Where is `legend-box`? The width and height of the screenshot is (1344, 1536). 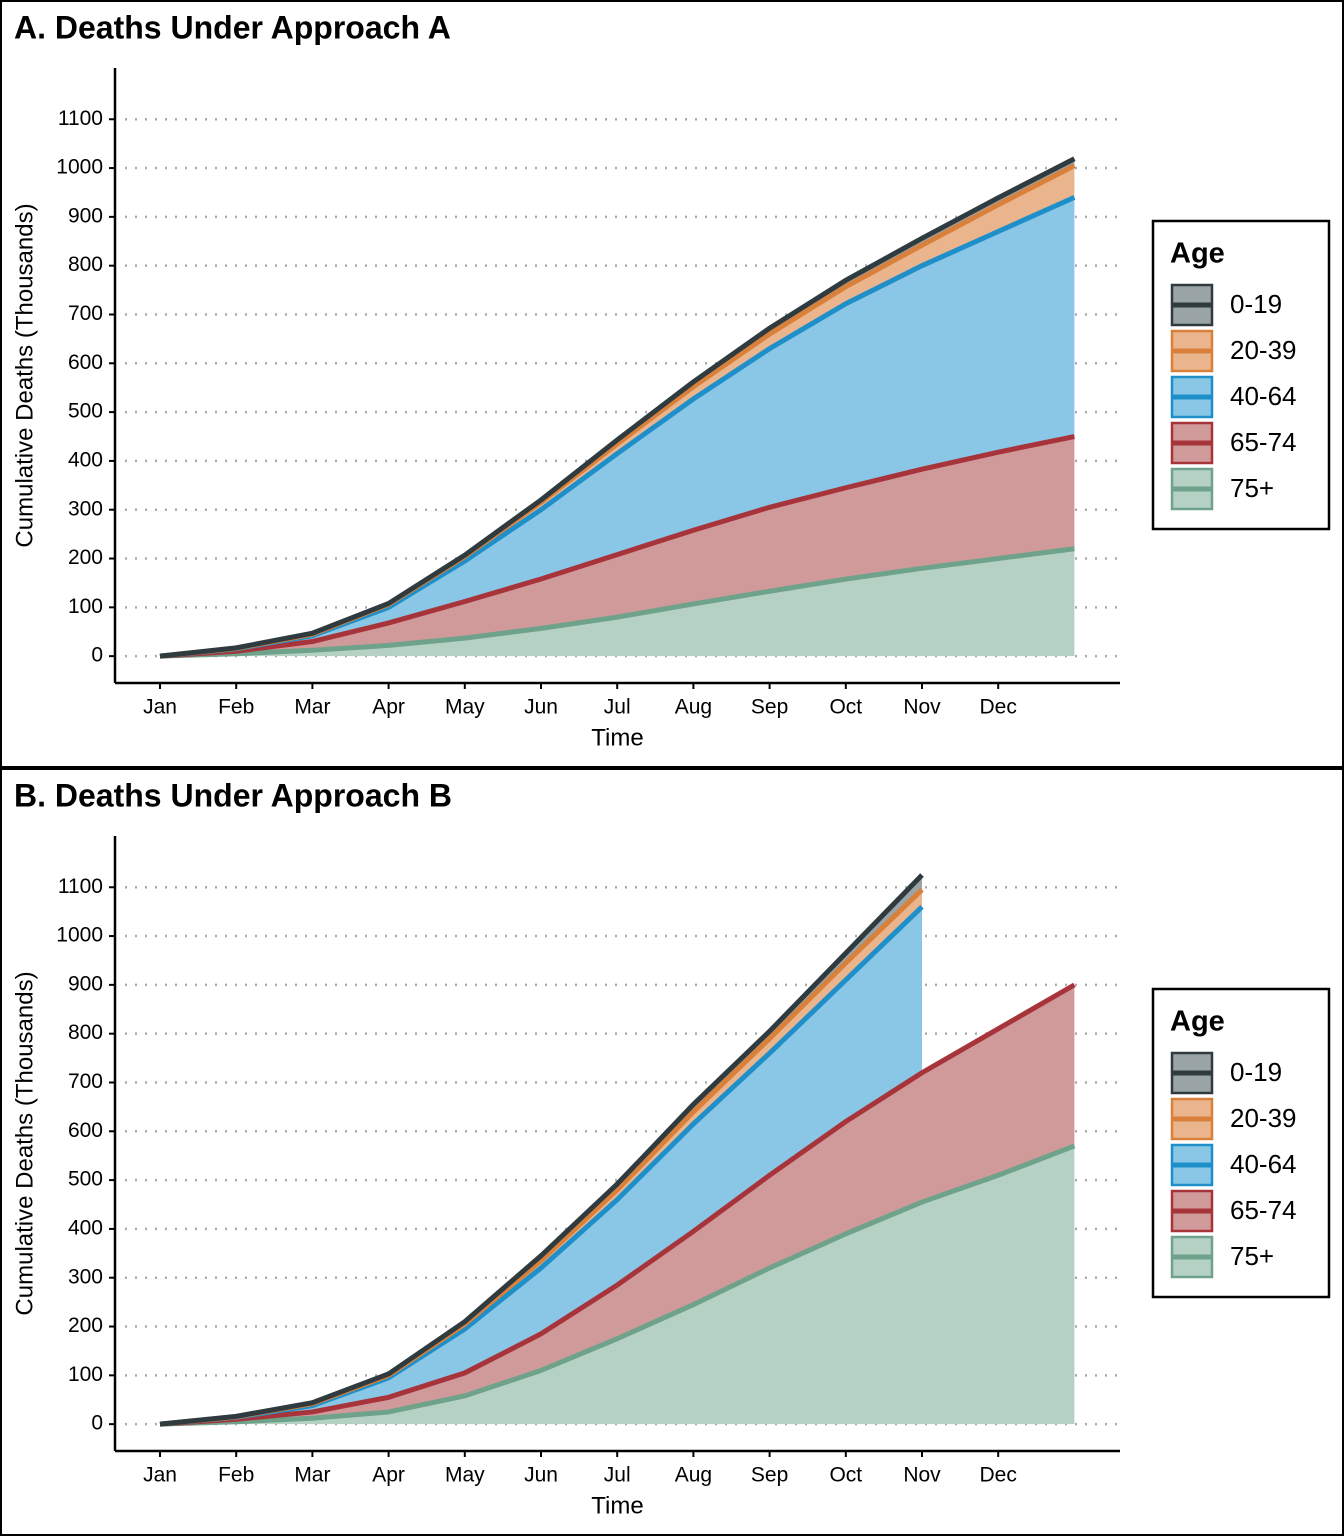 legend-box is located at coordinates (1241, 1143).